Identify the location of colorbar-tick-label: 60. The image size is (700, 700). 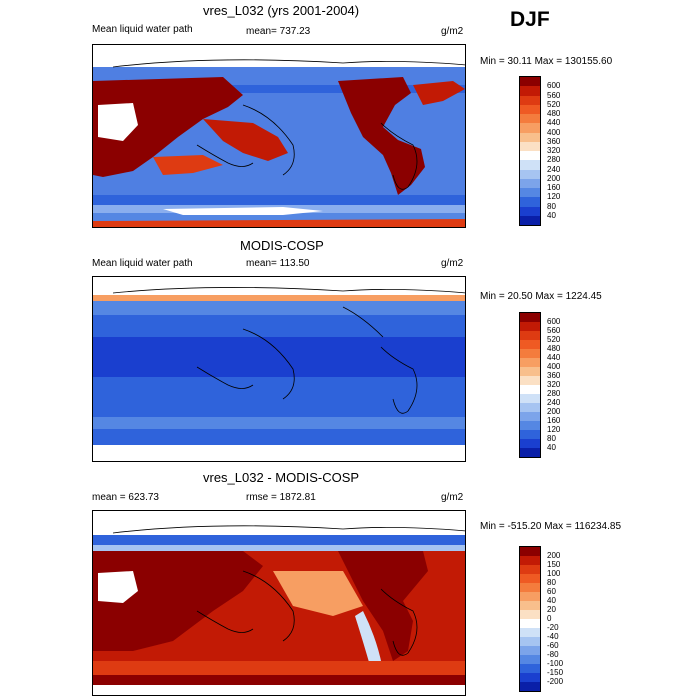
(551, 591).